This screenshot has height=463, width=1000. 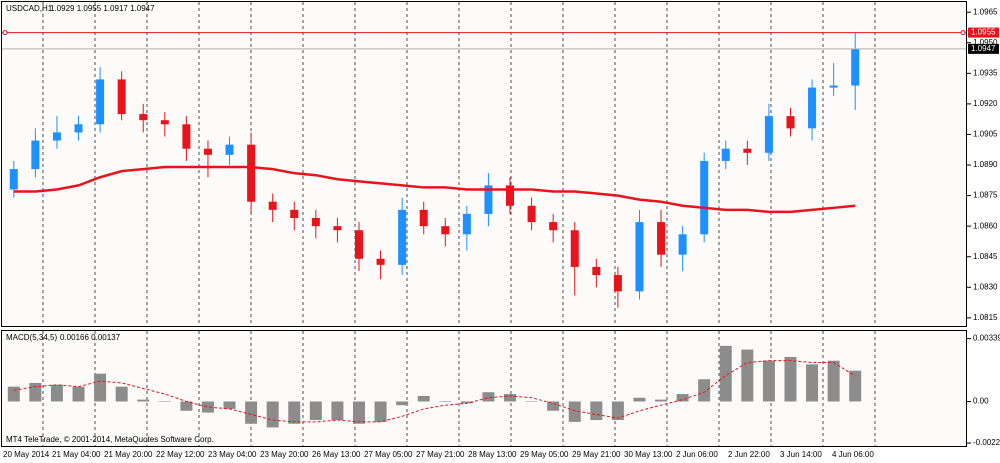 I want to click on time-label: 21 May 20:00, so click(x=128, y=454).